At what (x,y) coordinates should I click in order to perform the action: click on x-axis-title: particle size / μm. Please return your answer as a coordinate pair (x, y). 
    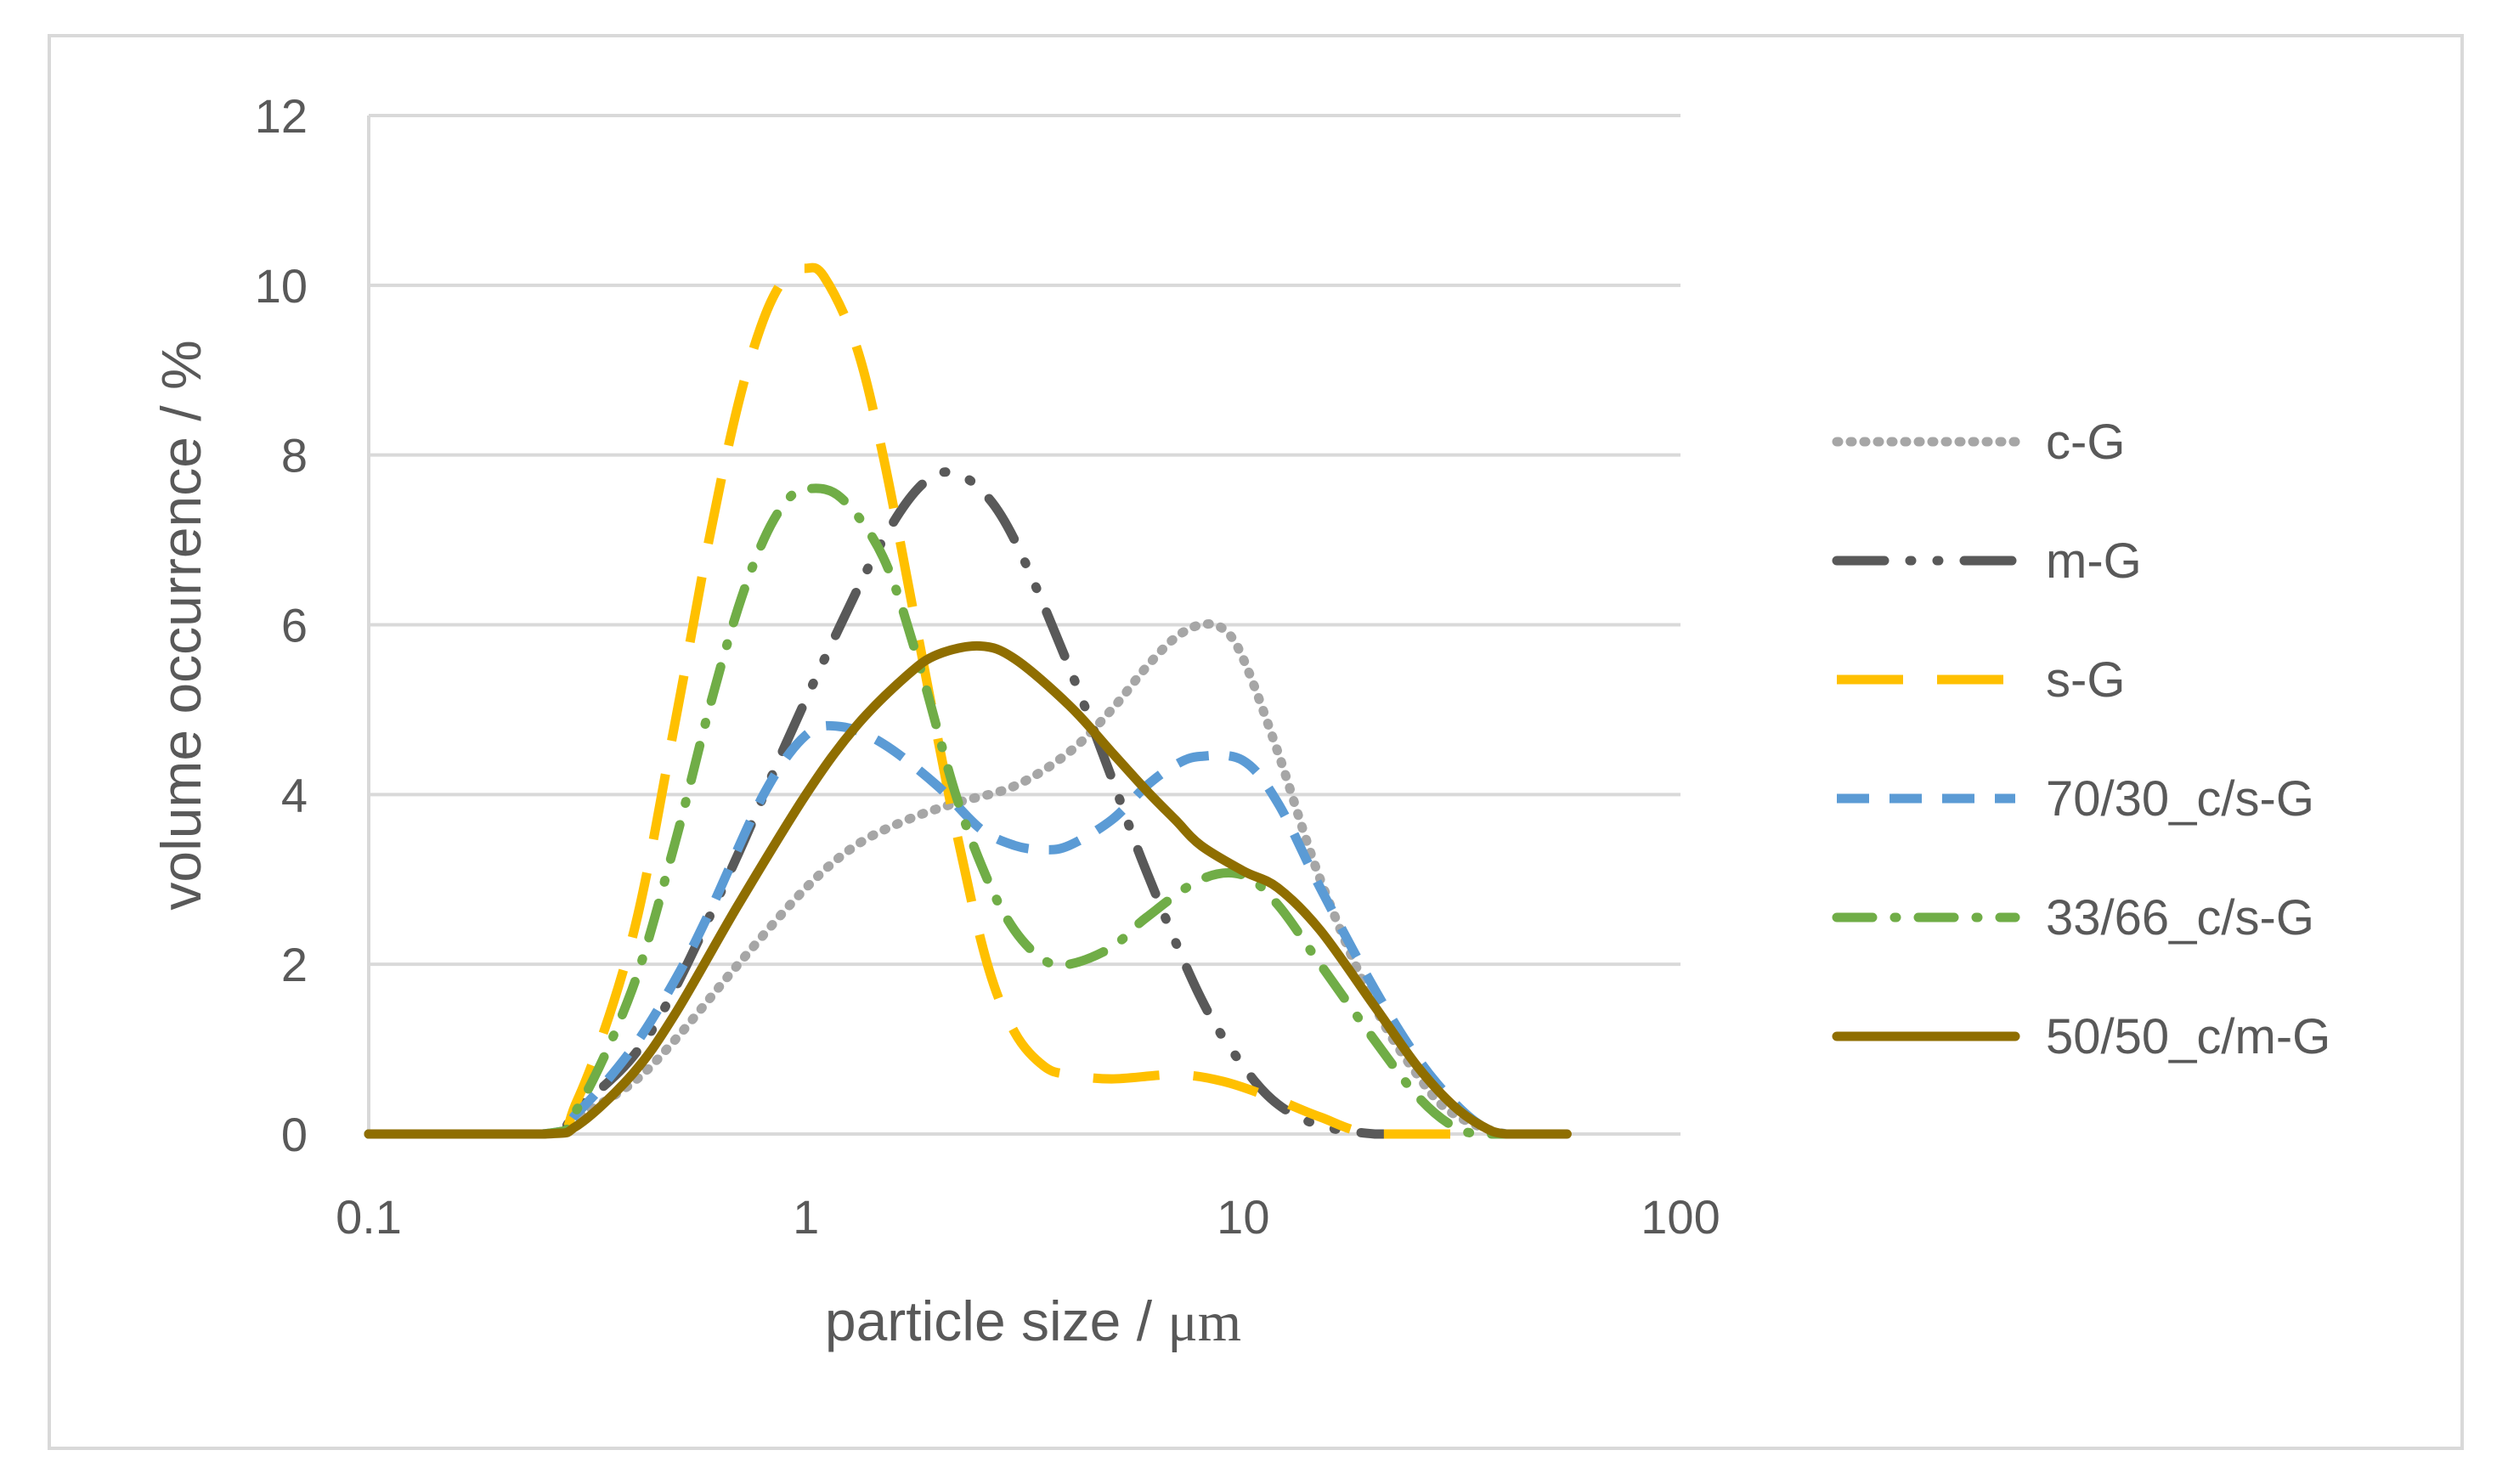
    Looking at the image, I should click on (1033, 1321).